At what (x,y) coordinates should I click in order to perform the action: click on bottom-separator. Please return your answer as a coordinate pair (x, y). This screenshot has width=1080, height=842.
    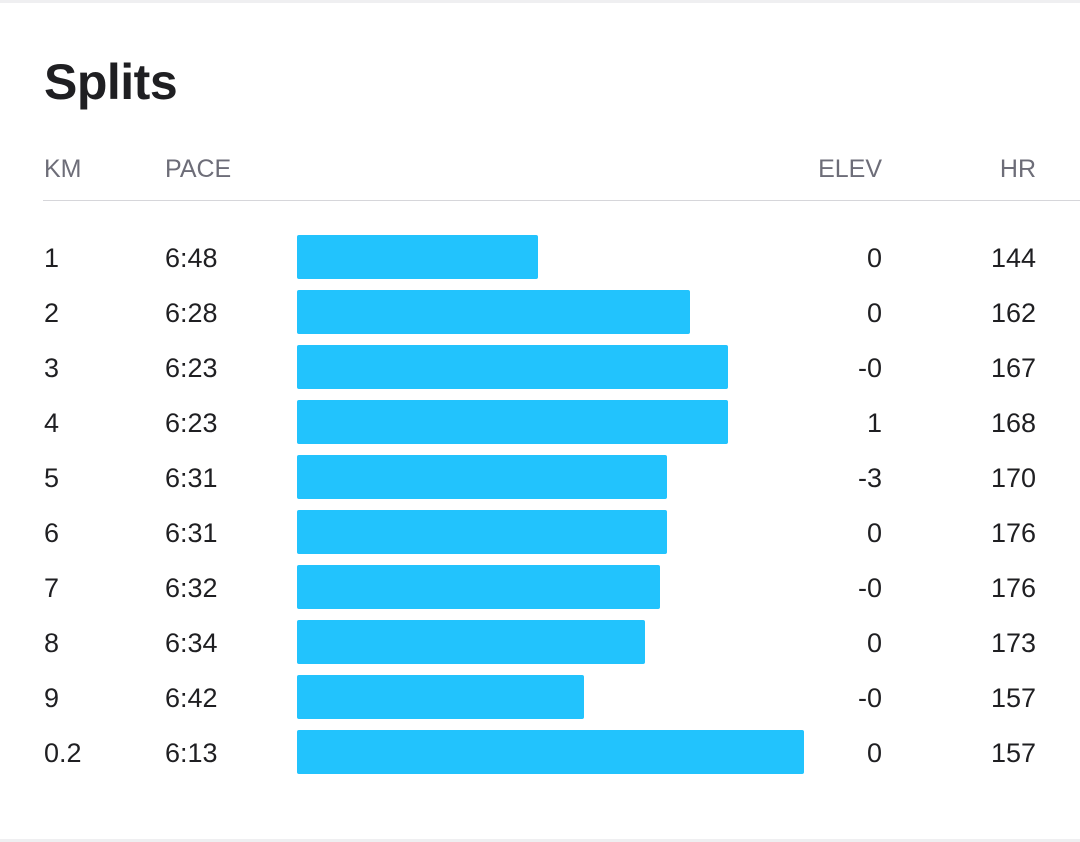
    Looking at the image, I should click on (540, 840).